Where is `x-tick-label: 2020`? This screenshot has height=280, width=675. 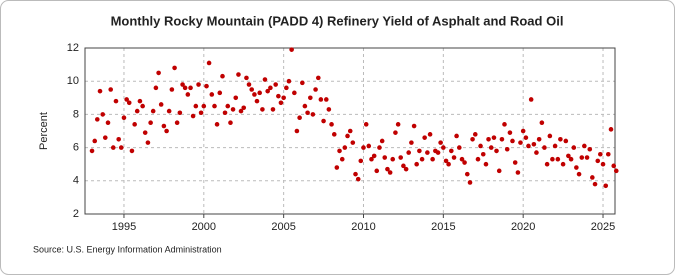 x-tick-label: 2020 is located at coordinates (523, 227).